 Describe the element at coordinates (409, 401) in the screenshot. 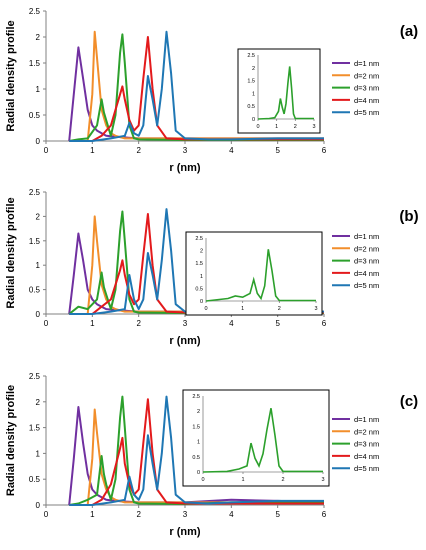

I see `panel-label: (c)` at that location.